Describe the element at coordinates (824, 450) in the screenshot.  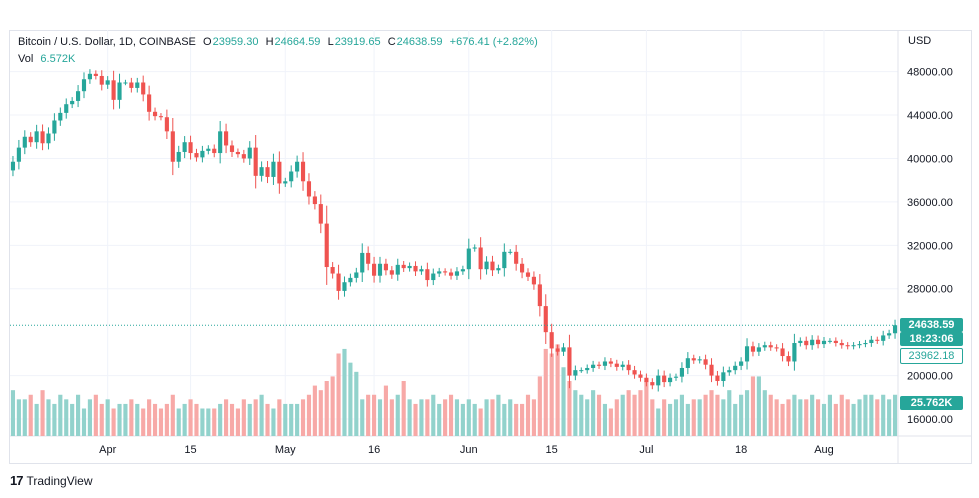
I see `time-tick-label: Aug` at that location.